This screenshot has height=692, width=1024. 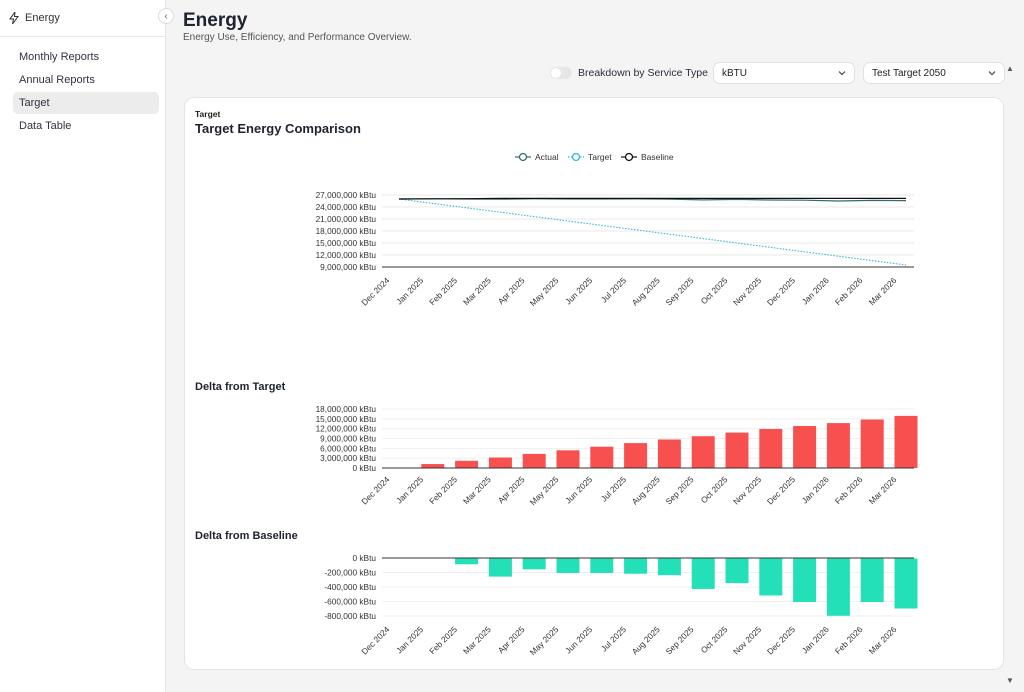 What do you see at coordinates (346, 231) in the screenshot?
I see `y-tick-label: 18,000,000 kBtu` at bounding box center [346, 231].